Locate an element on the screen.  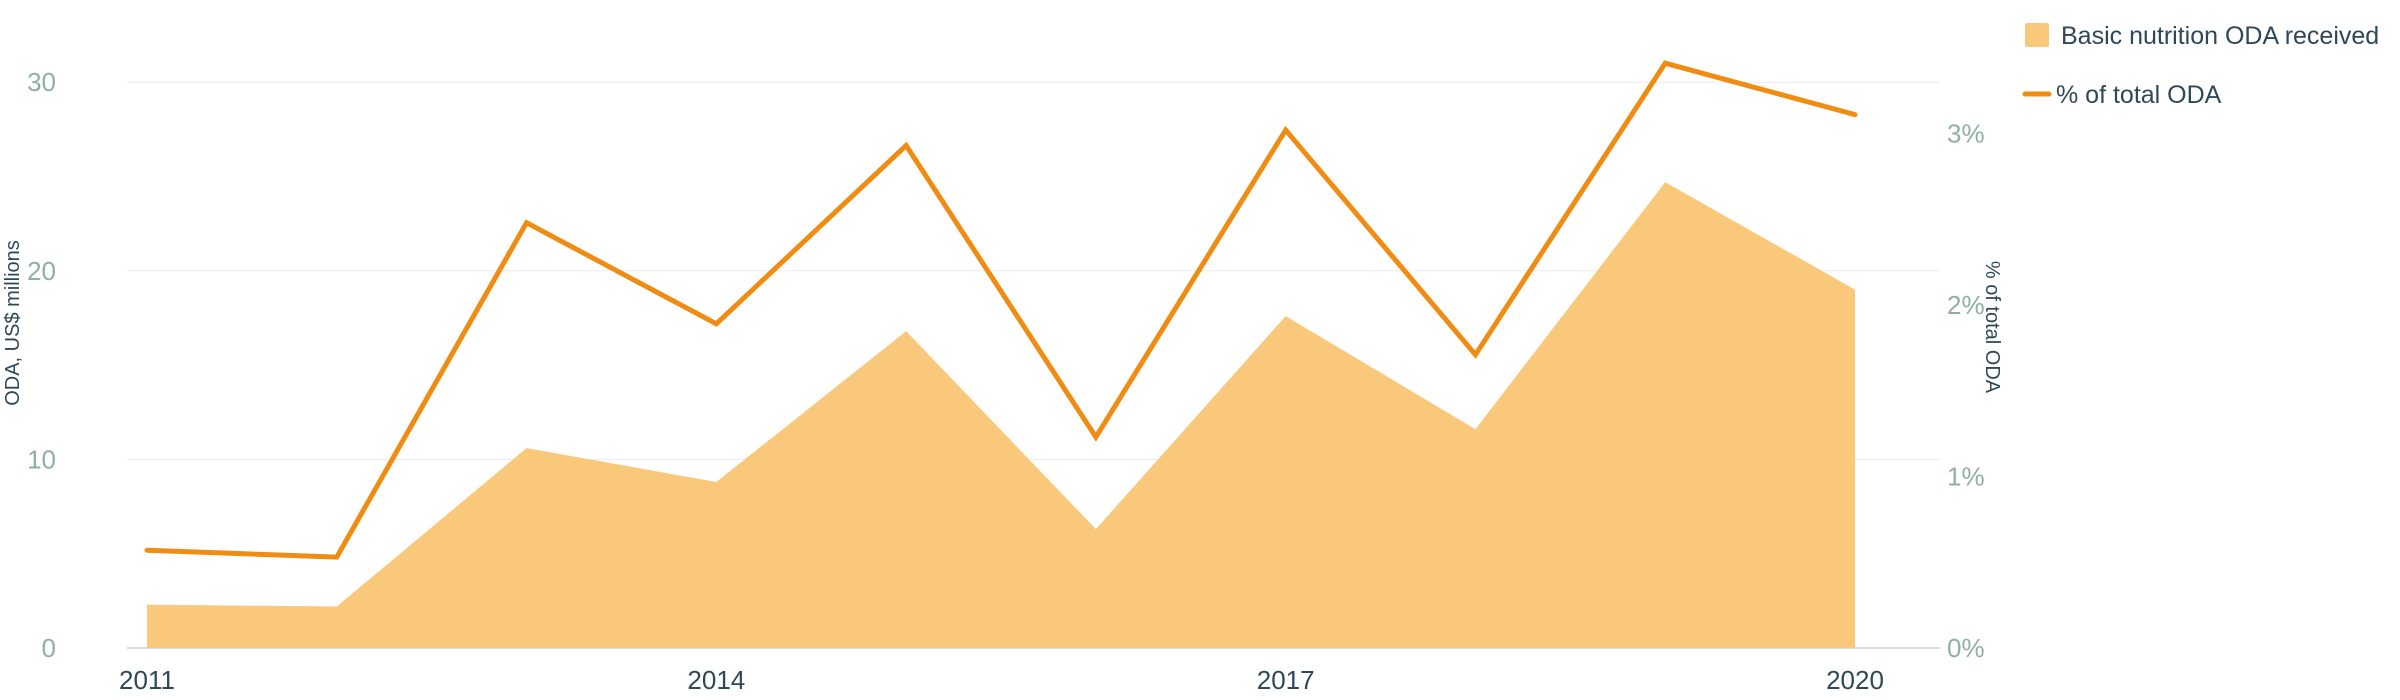
legend-line-label: % of total ODA is located at coordinates (2139, 95).